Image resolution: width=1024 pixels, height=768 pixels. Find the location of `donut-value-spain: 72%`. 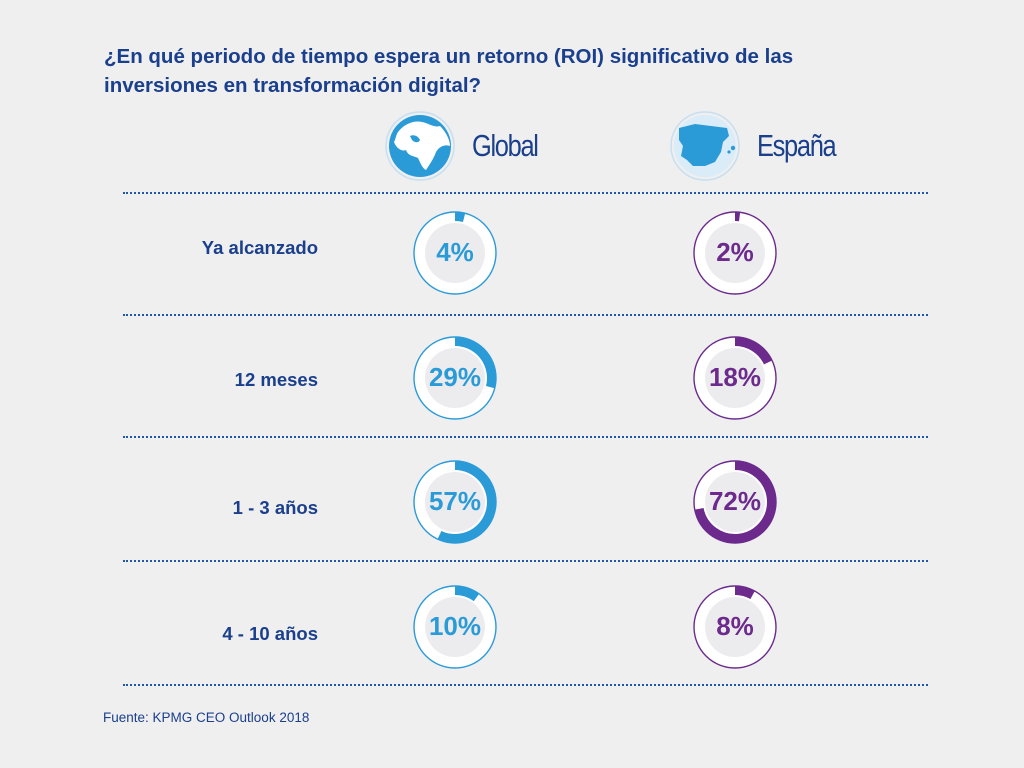

donut-value-spain: 72% is located at coordinates (735, 501).